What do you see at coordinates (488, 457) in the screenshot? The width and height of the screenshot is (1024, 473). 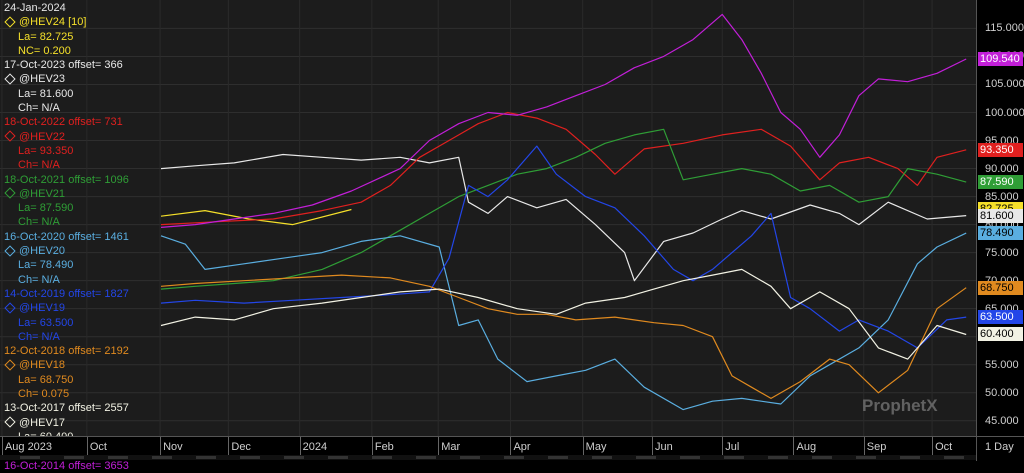 I see `time-scrollbar` at bounding box center [488, 457].